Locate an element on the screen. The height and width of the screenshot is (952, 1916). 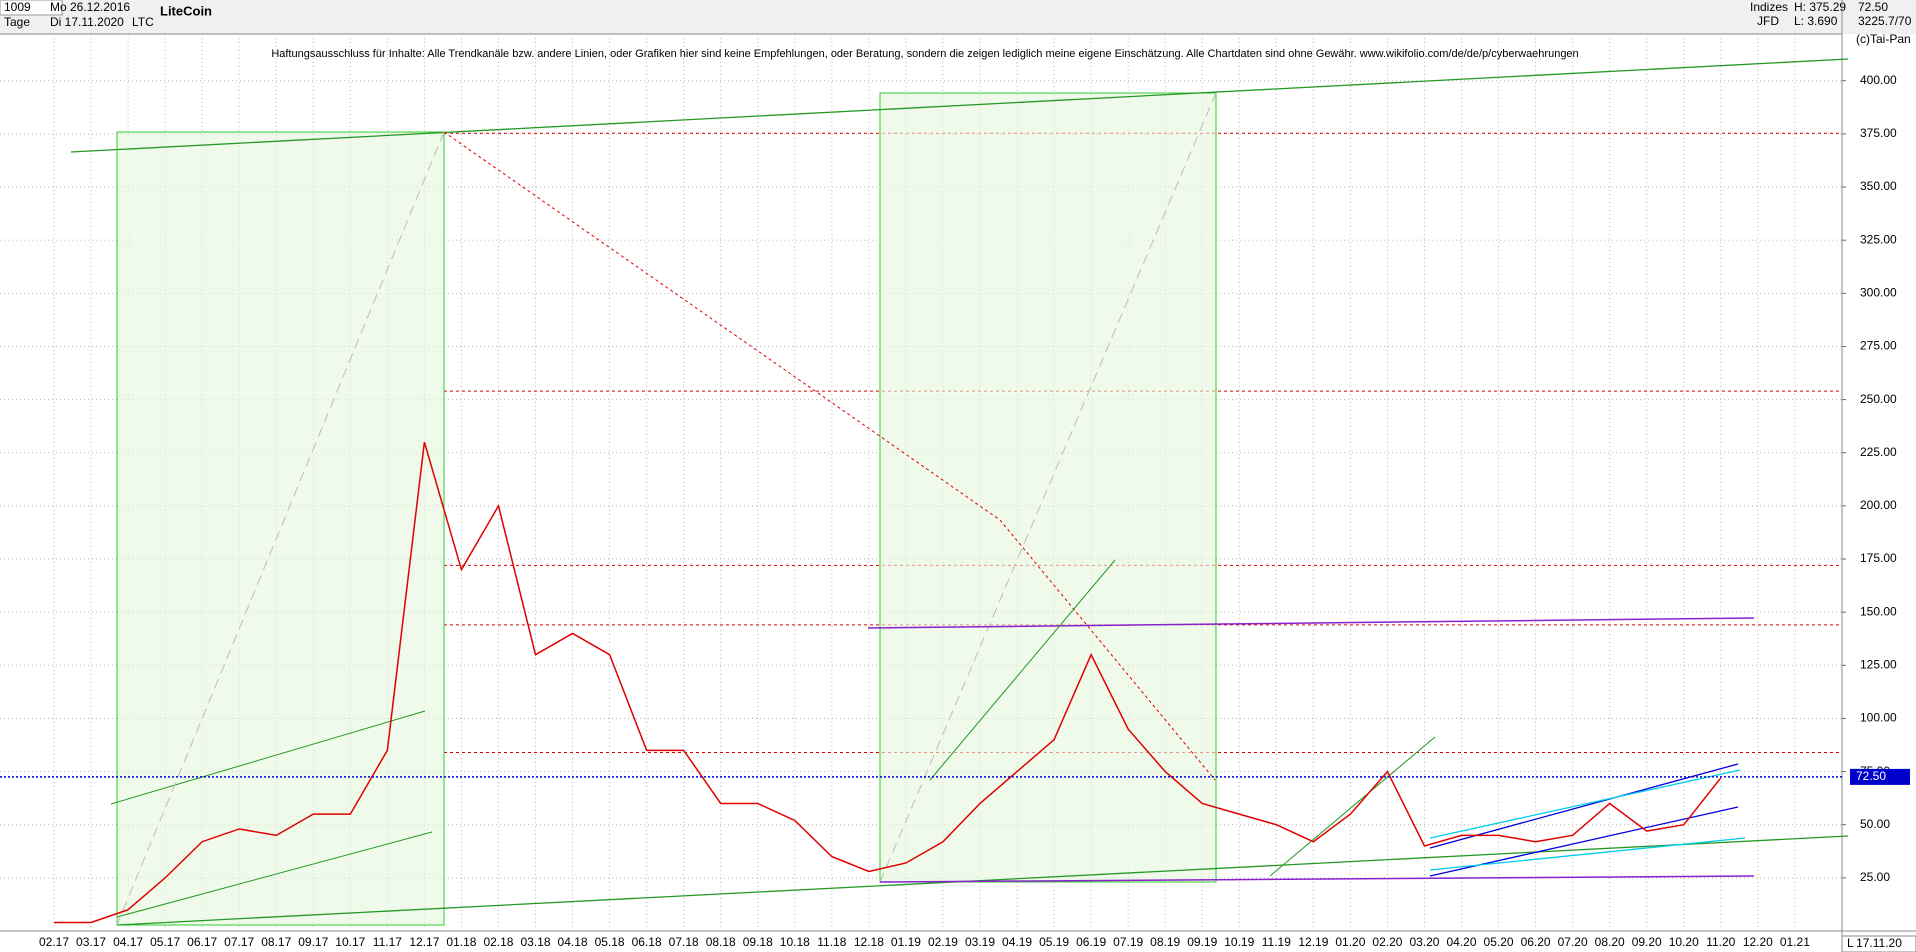
to-date: Di 17.11.2020 is located at coordinates (87, 22).